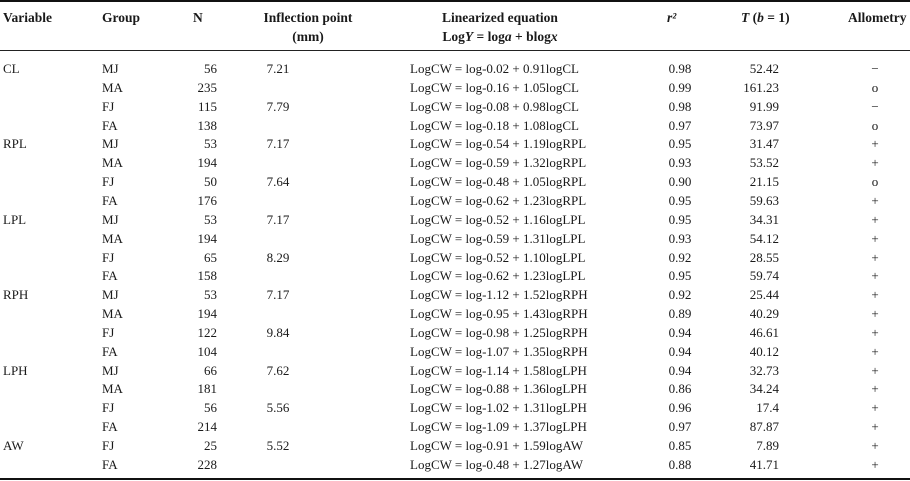 The image size is (910, 481). I want to click on row-r2: 0.99, so click(680, 87).